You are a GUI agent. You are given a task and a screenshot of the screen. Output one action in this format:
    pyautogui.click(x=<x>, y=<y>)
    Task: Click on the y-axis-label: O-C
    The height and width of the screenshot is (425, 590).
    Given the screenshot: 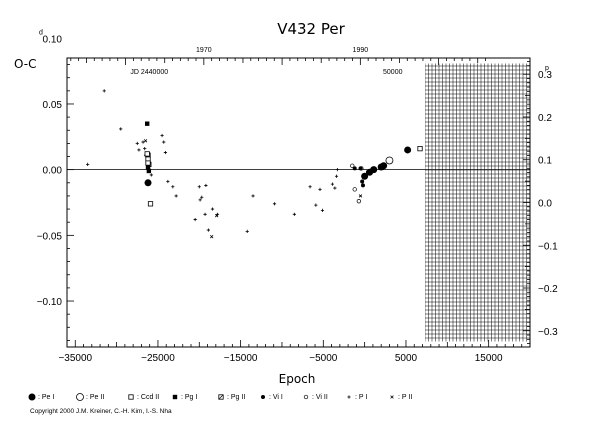 What is the action you would take?
    pyautogui.click(x=25, y=64)
    